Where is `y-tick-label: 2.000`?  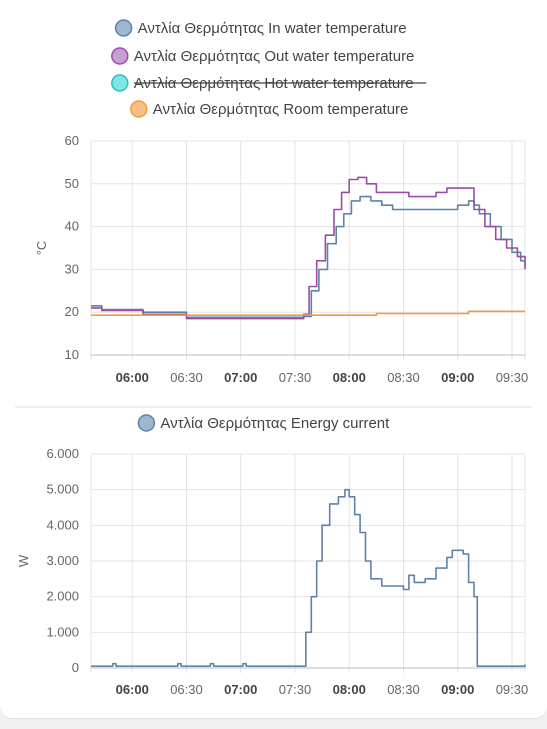 y-tick-label: 2.000 is located at coordinates (62, 596).